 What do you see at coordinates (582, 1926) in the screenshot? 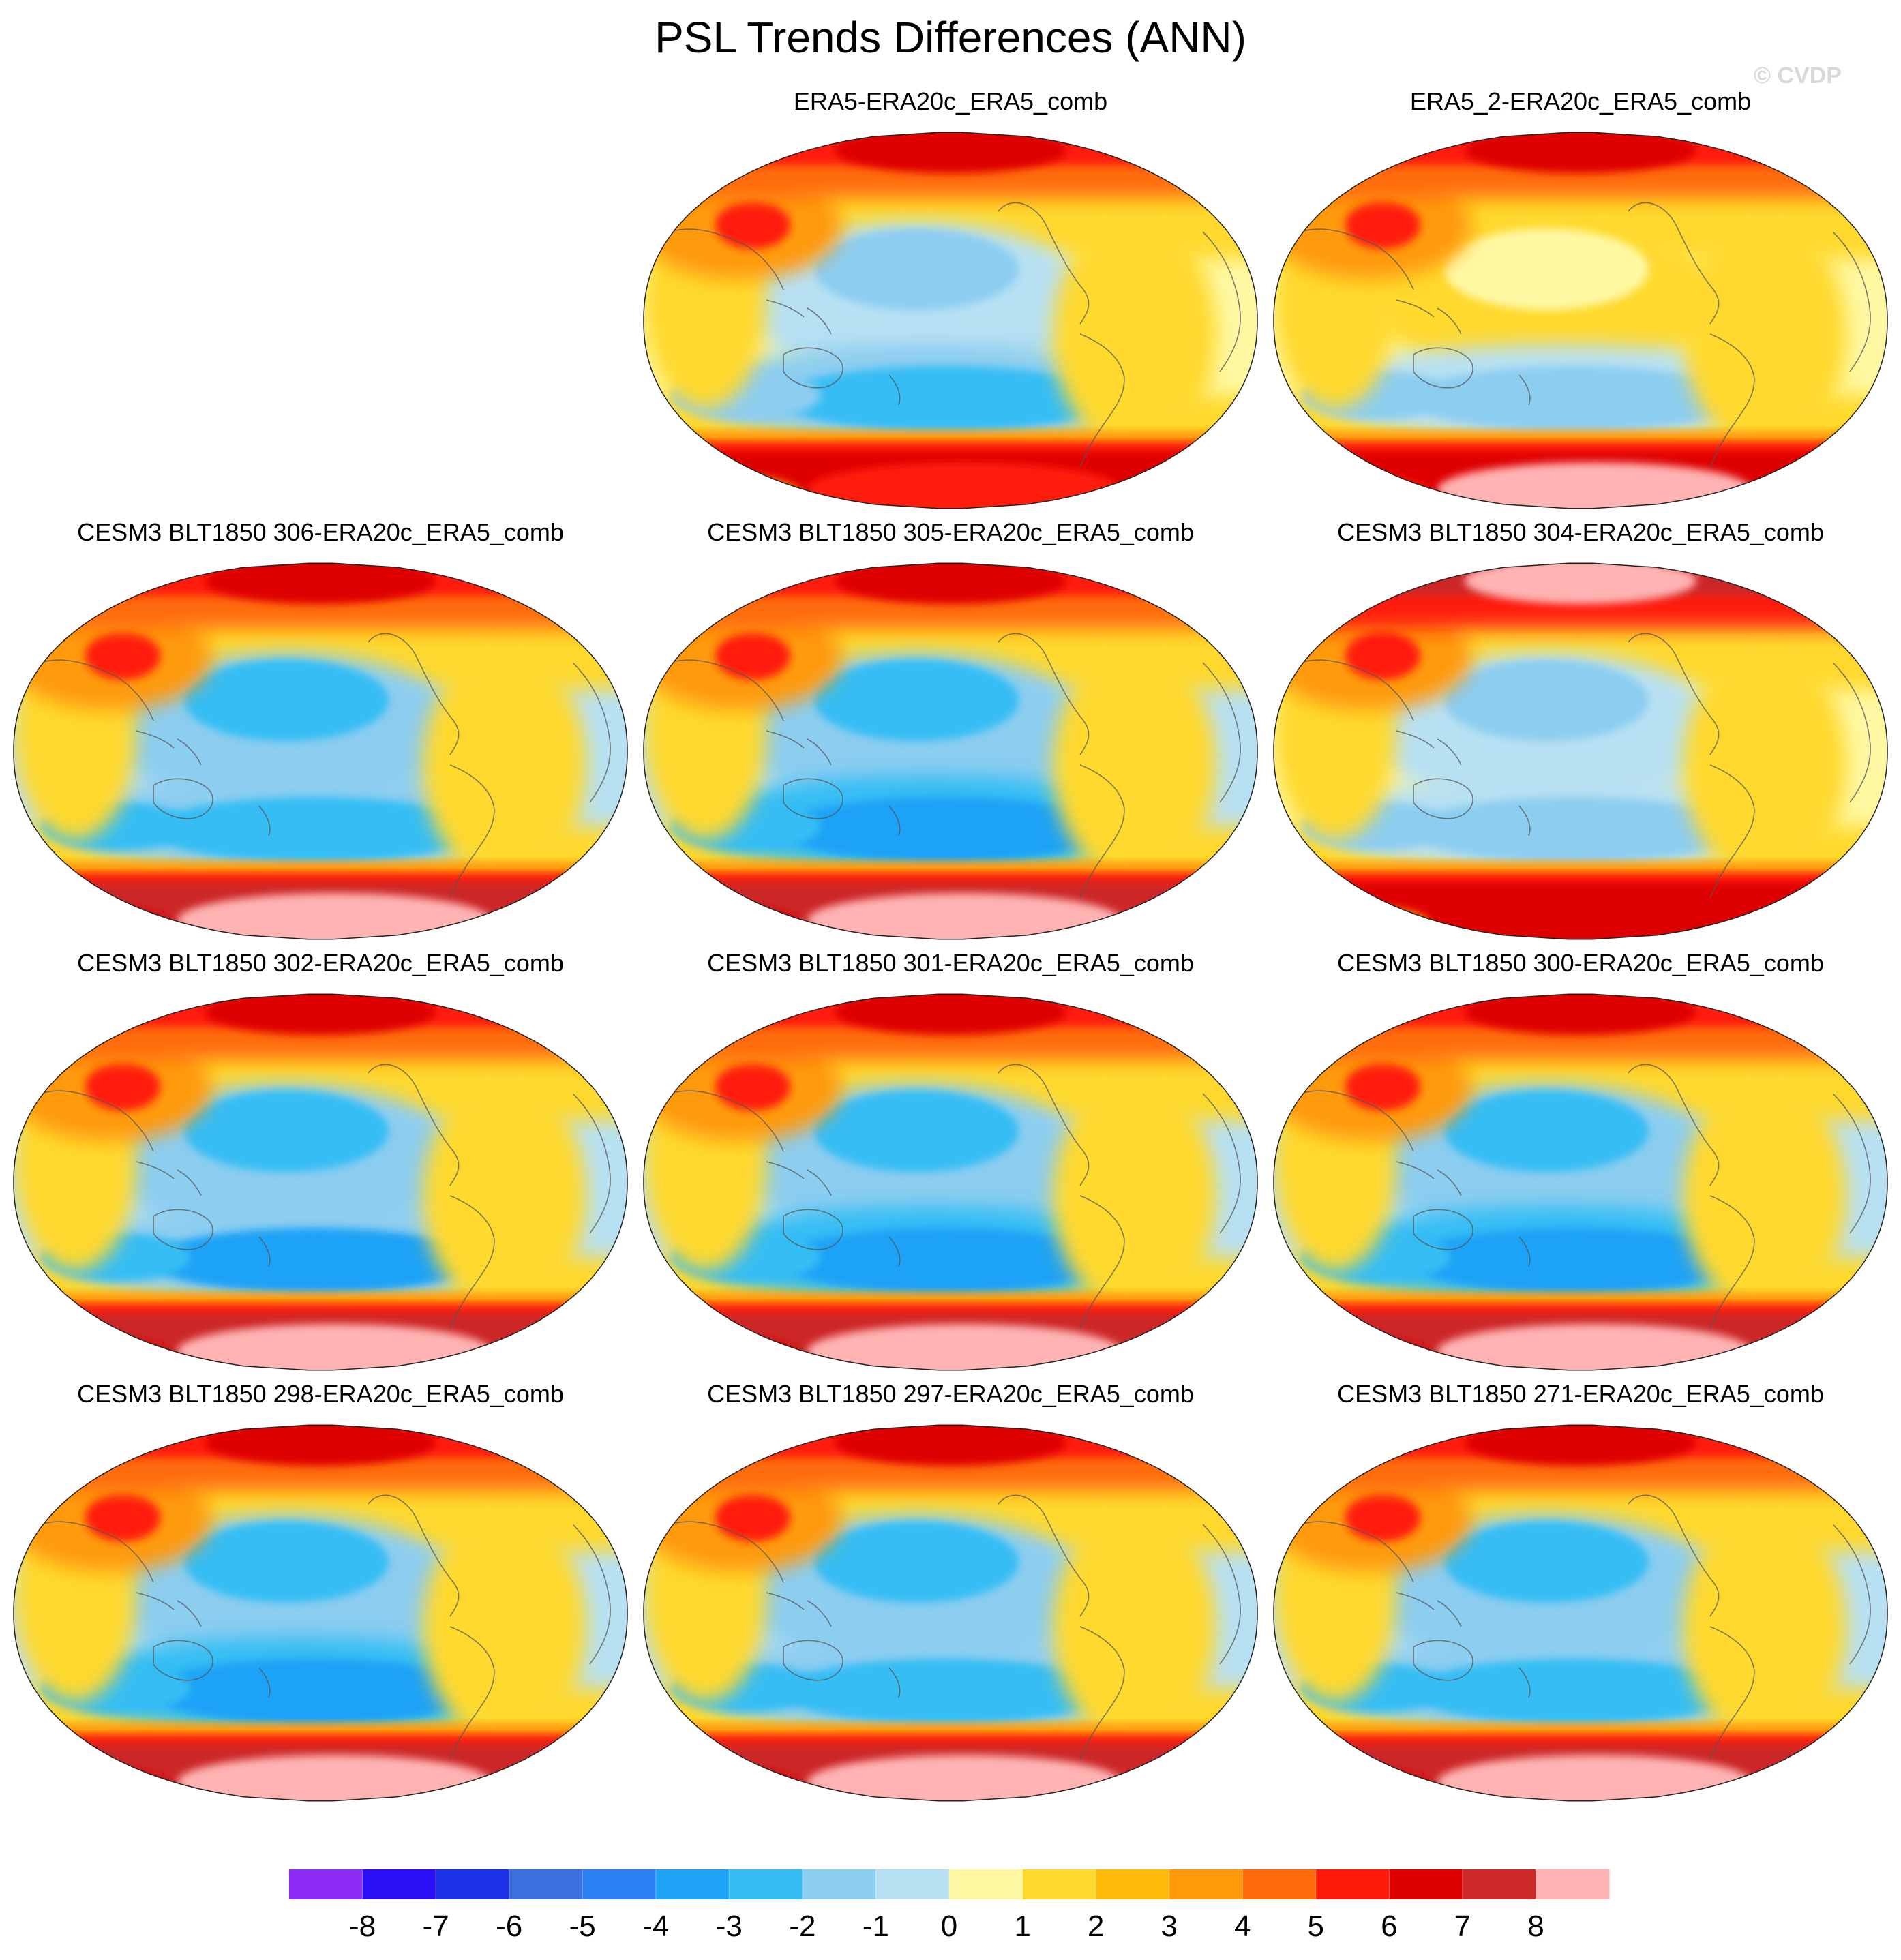
I see `colorbar-tick-label: -5` at bounding box center [582, 1926].